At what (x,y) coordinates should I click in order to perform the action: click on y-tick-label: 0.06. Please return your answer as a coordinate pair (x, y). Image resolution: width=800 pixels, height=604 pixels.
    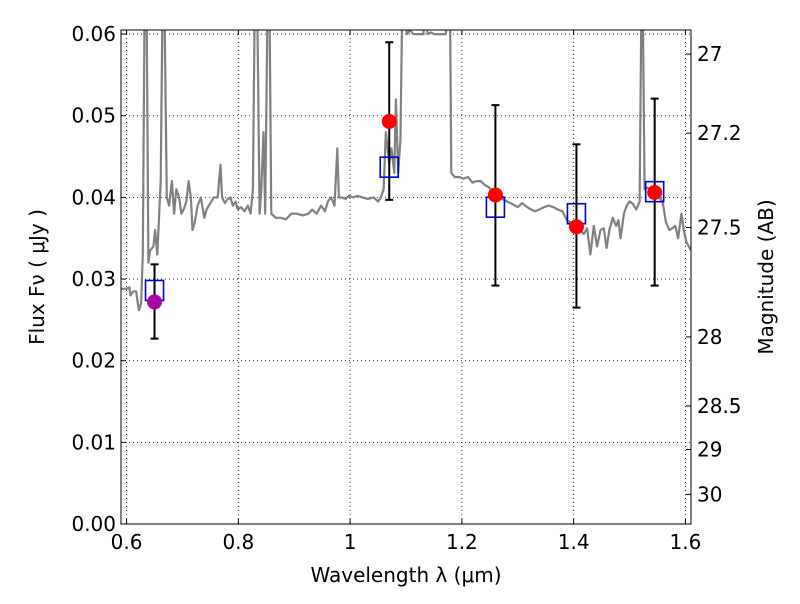
    Looking at the image, I should click on (93, 34).